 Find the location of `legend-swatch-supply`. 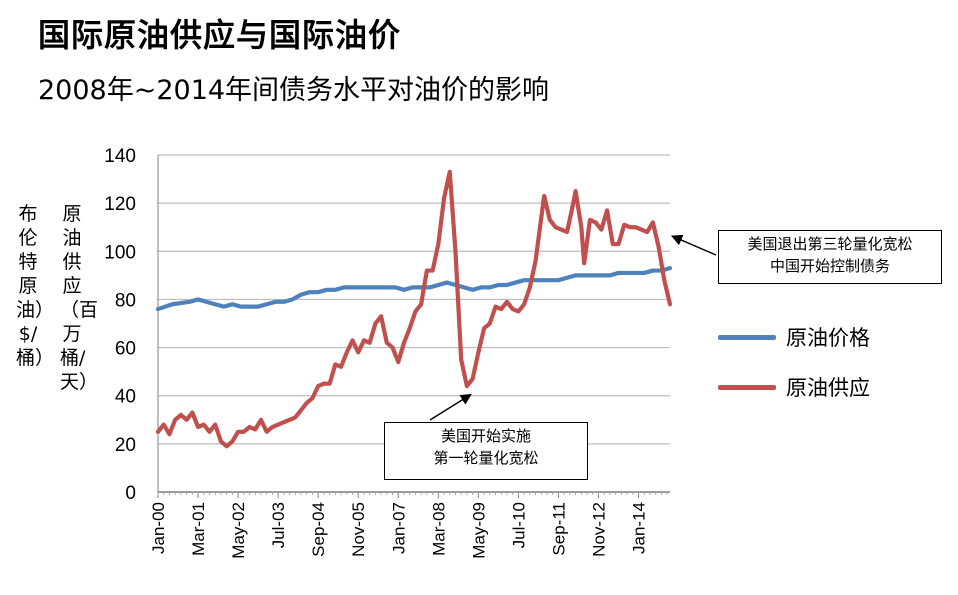

legend-swatch-supply is located at coordinates (747, 387).